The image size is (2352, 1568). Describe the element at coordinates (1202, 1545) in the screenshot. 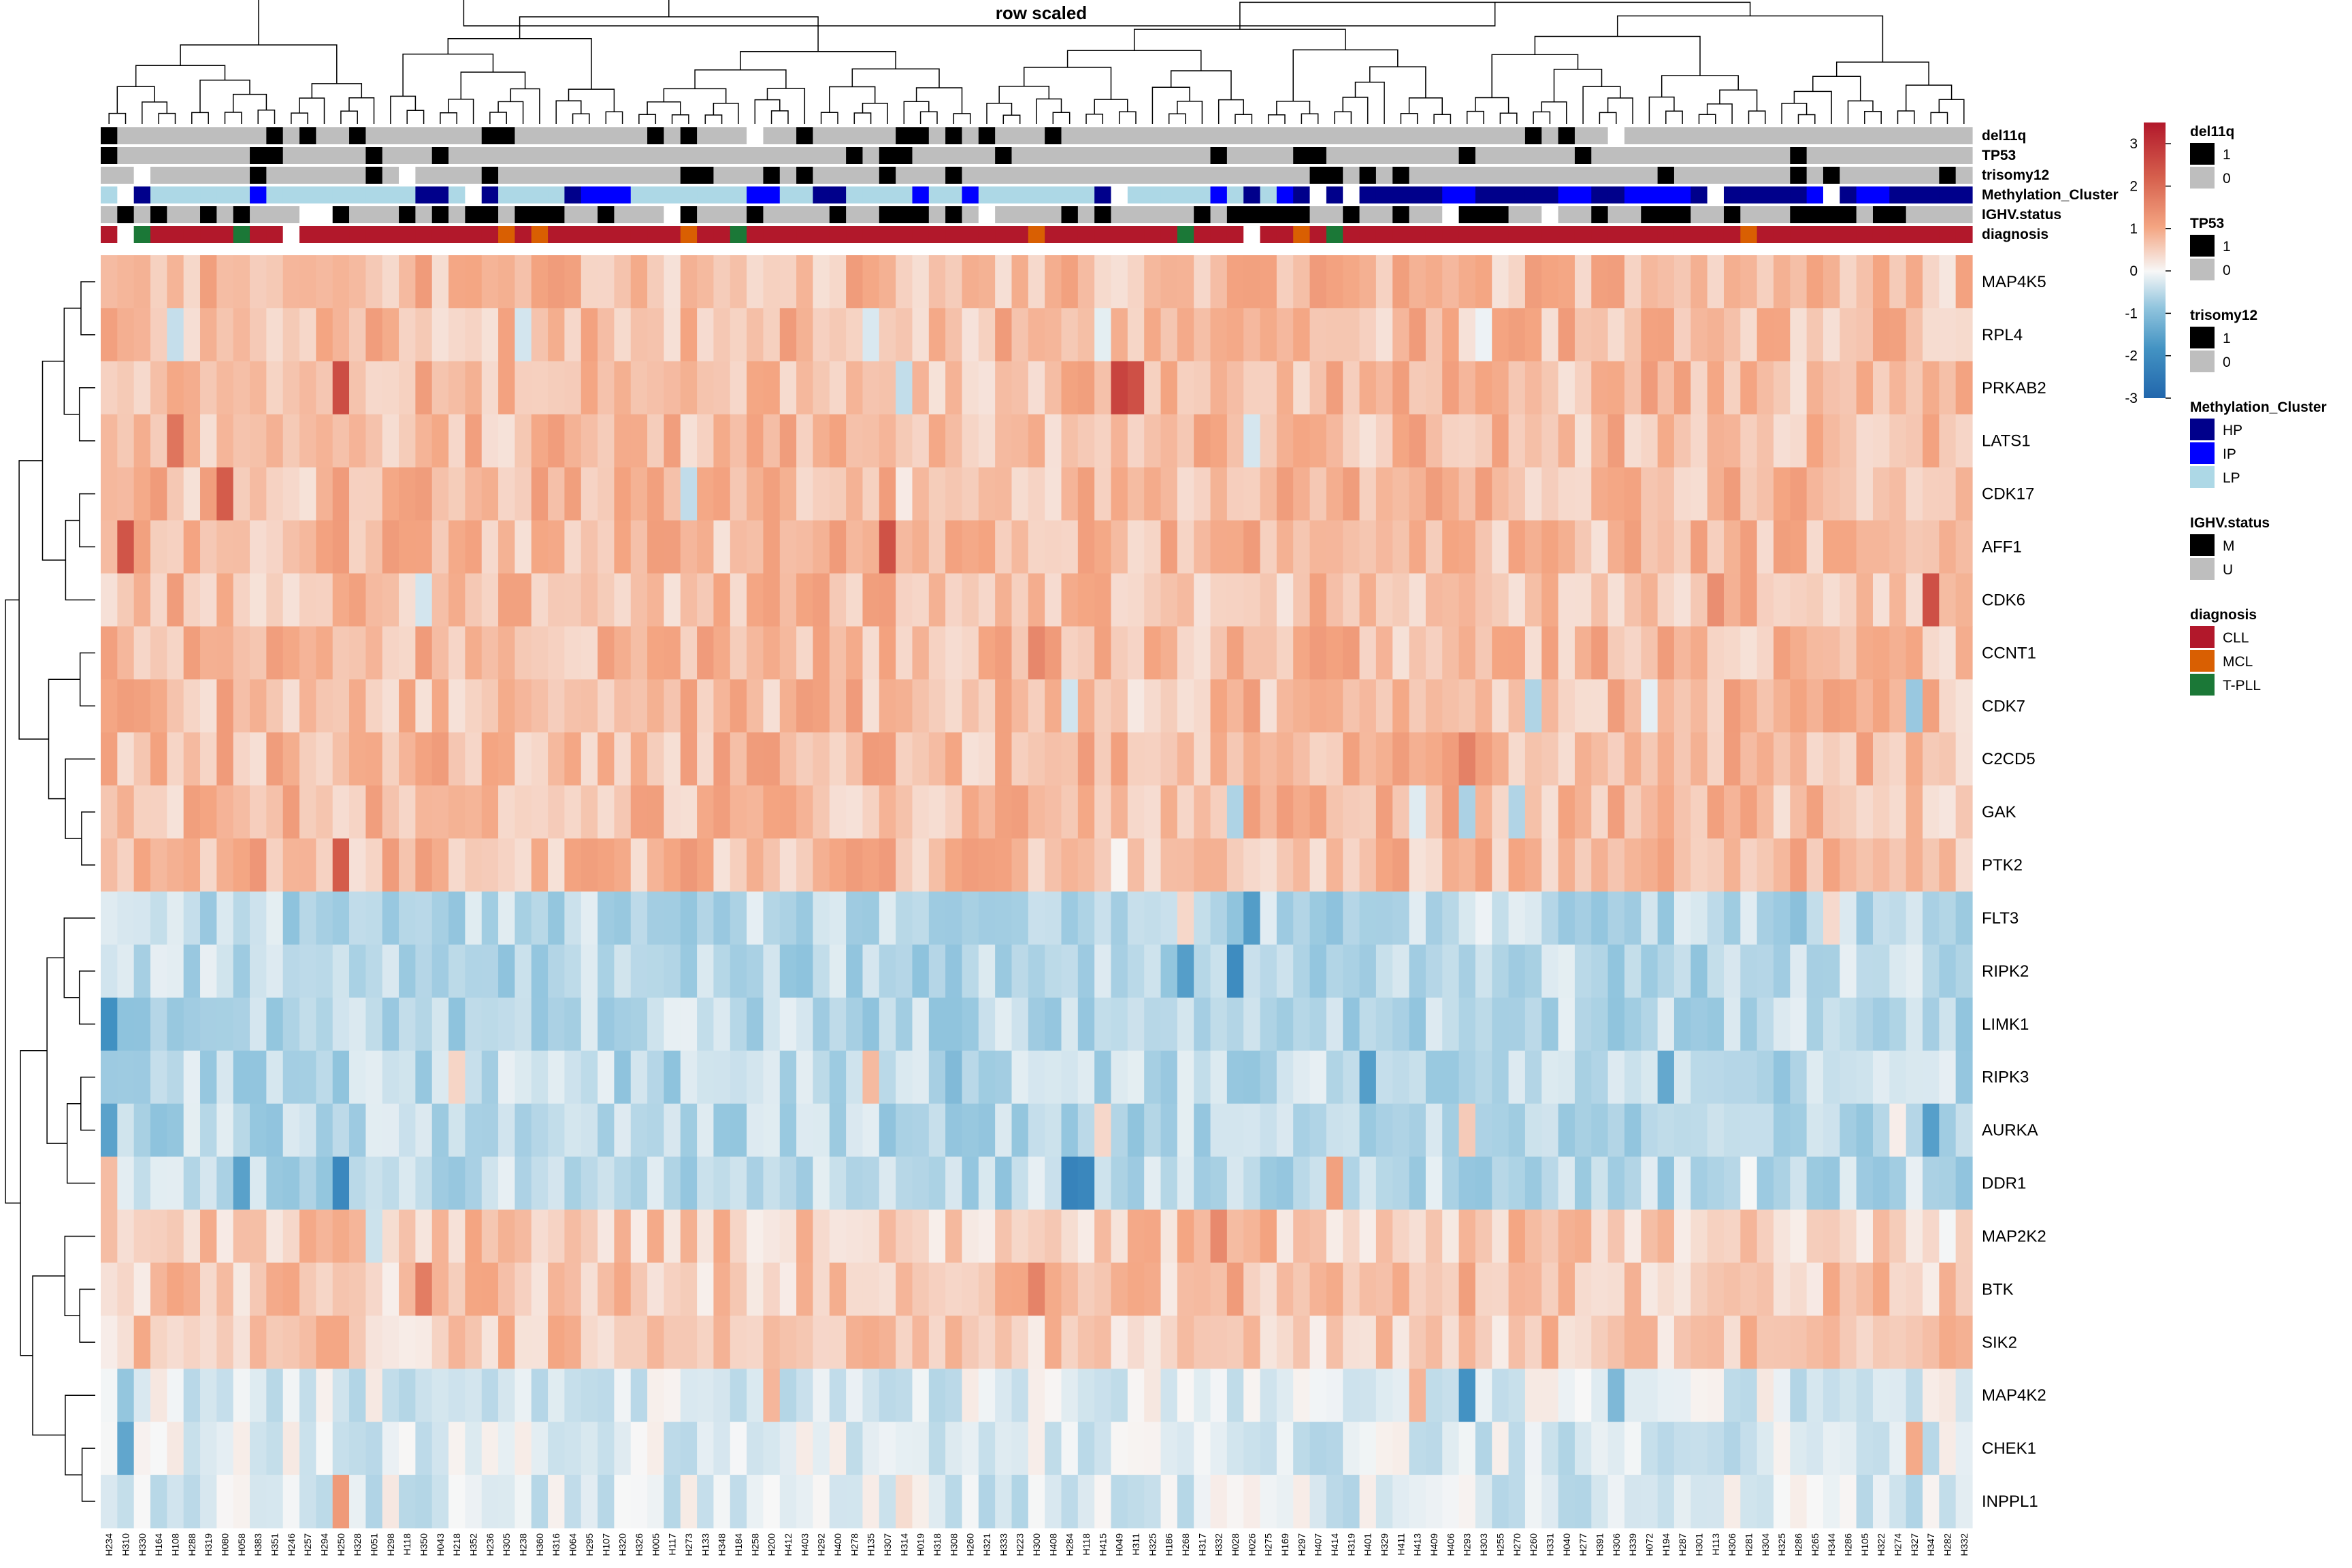

I see `column-label: H317` at that location.